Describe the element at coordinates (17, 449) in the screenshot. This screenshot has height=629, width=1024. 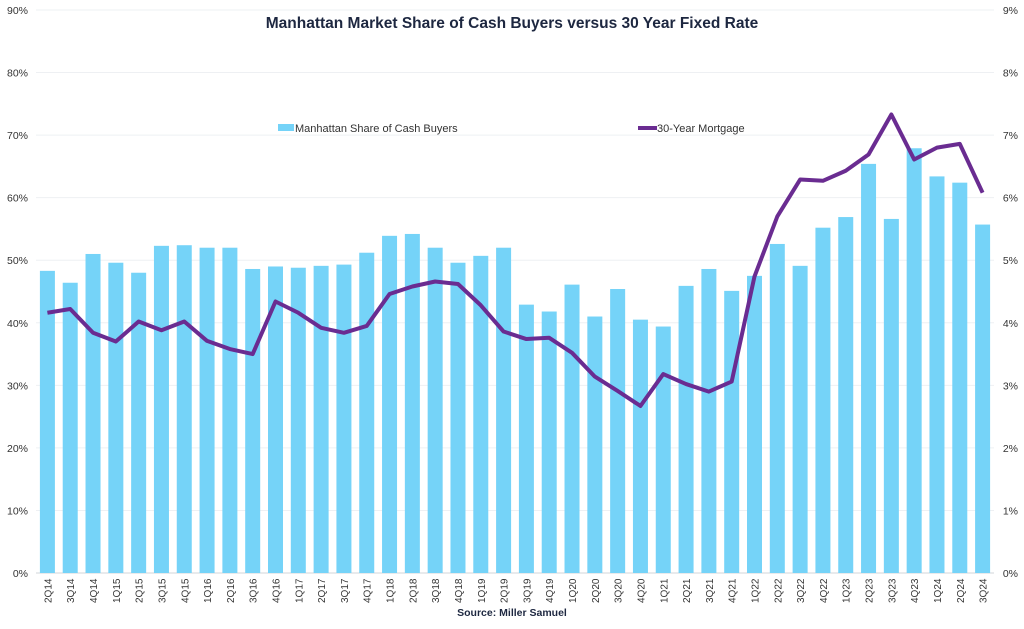
I see `left-axis-tick-label: 20%` at that location.